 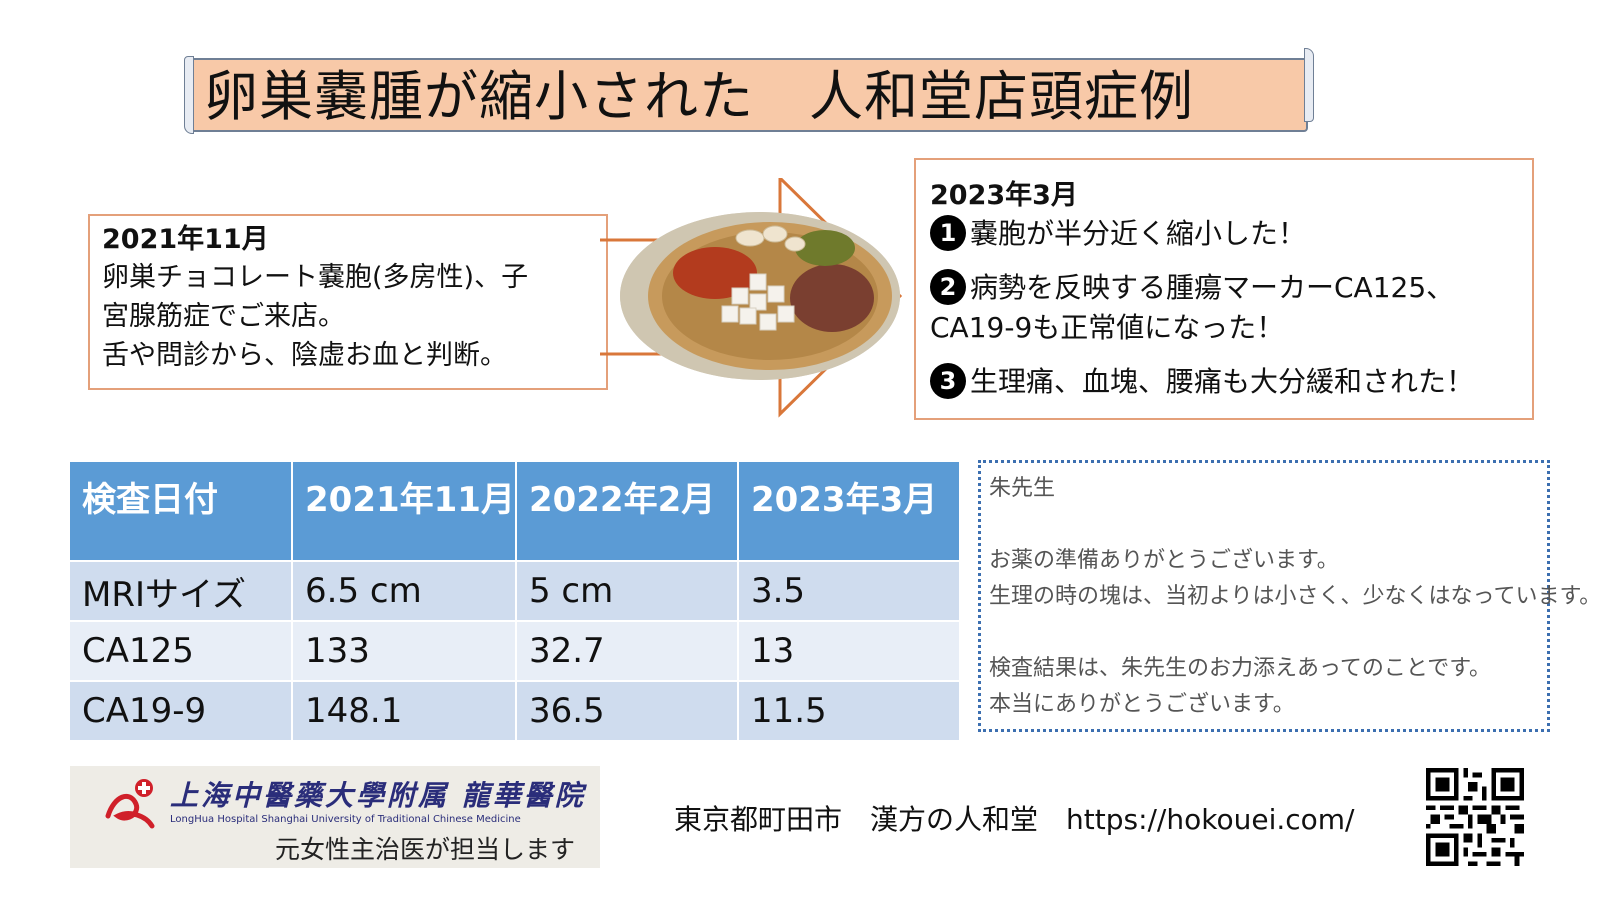 What do you see at coordinates (1107, 327) in the screenshot?
I see `result-text: CA19-9も正常値になった！` at bounding box center [1107, 327].